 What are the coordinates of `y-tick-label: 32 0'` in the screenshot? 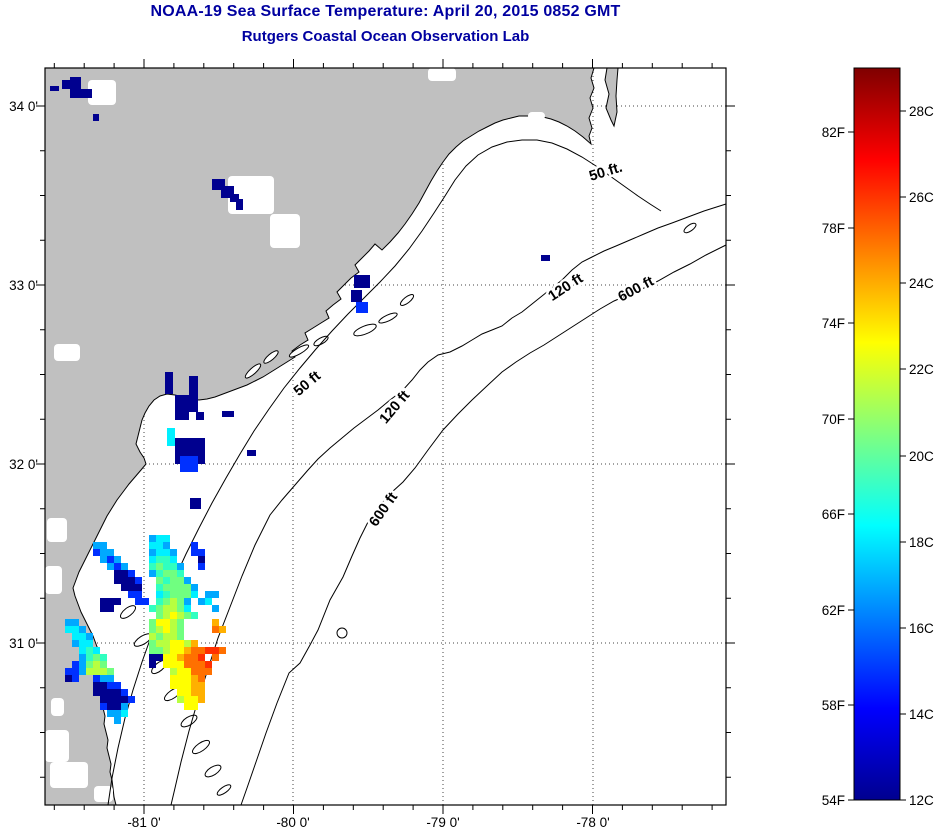 It's located at (23, 464).